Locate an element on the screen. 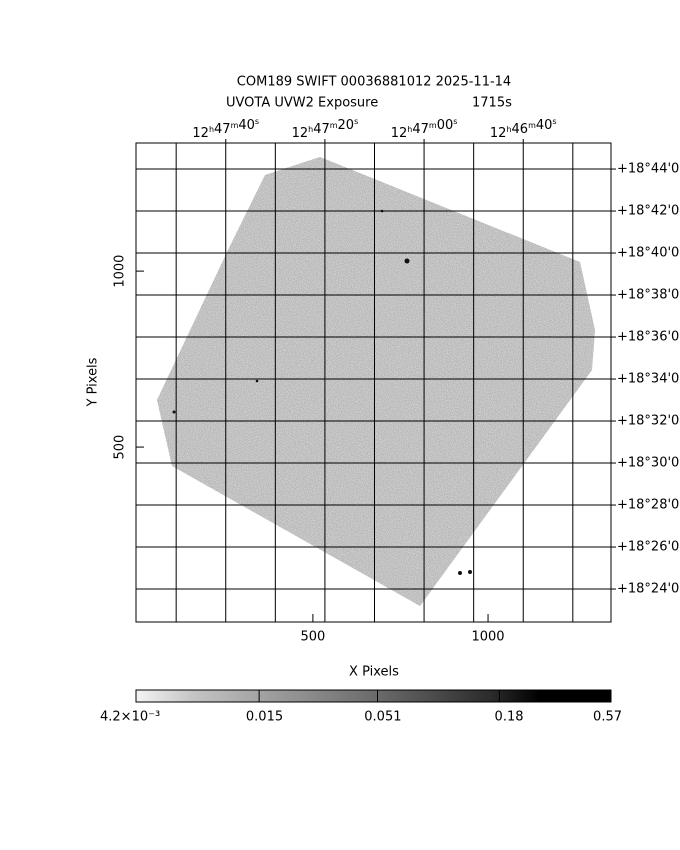 Image resolution: width=680 pixels, height=850 pixels. y2-tick-label: +18°32'0 is located at coordinates (648, 421).